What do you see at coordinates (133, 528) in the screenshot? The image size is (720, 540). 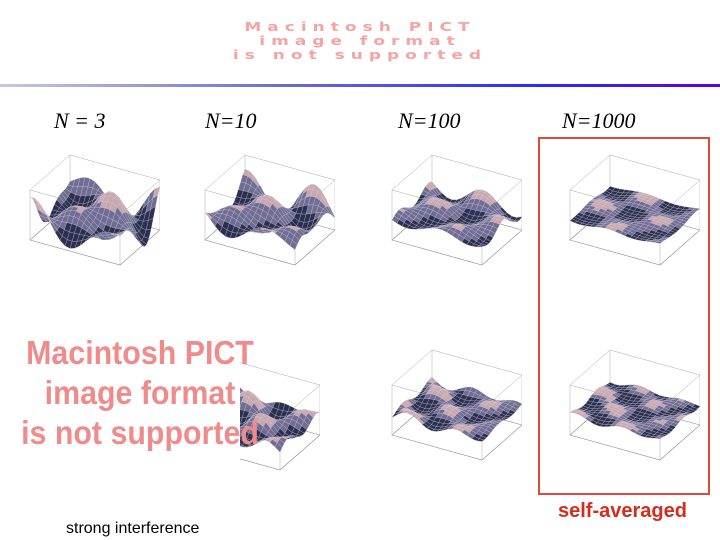 I see `caption-strong-interference: strong interference` at bounding box center [133, 528].